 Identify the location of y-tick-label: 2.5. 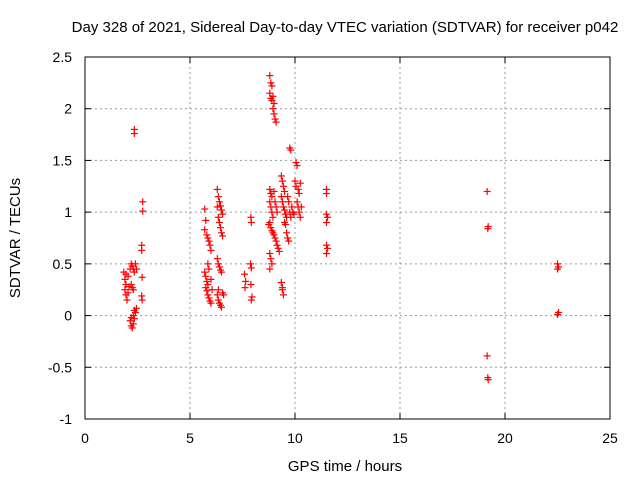
(63, 57).